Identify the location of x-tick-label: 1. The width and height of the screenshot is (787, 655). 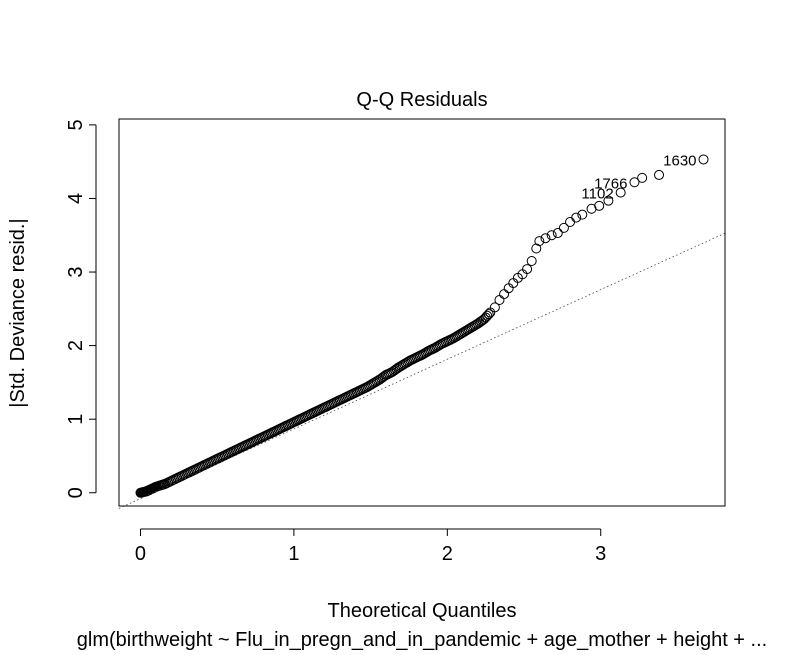
(293, 554).